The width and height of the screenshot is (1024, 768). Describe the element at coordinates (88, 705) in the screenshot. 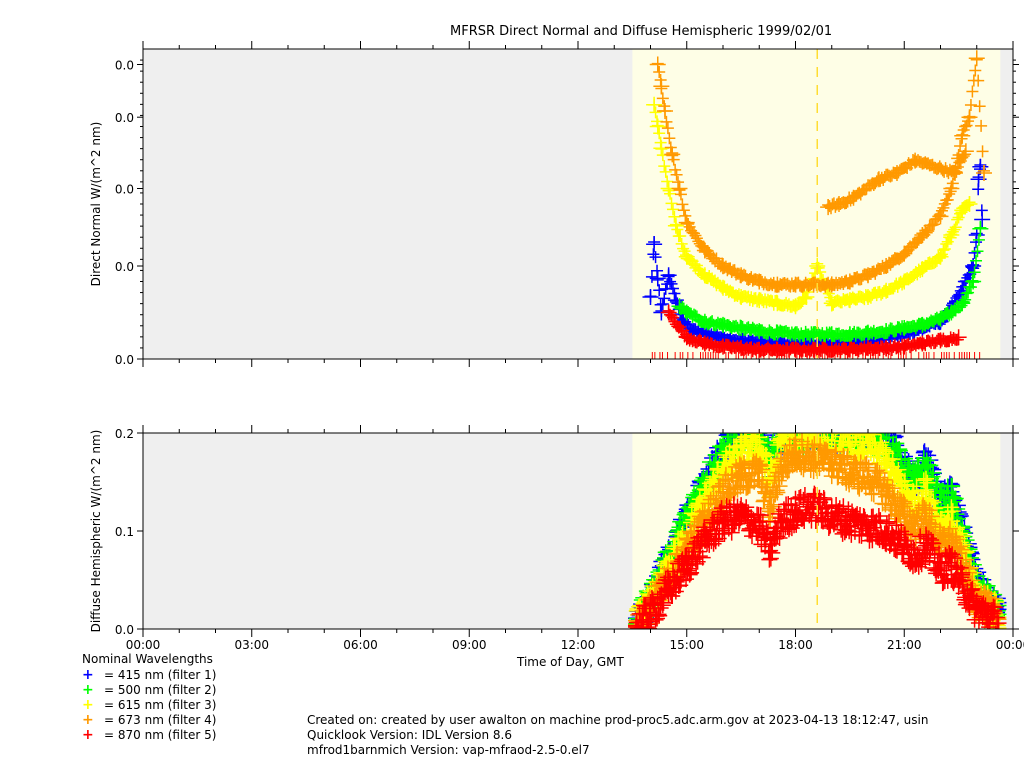

I see `legend-marker-615: +` at that location.